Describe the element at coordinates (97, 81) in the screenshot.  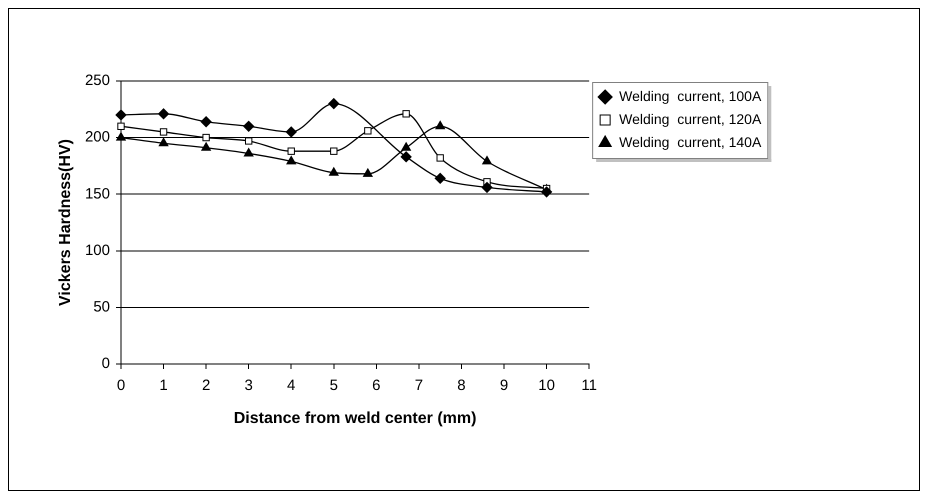
I see `y-tick-label: 250` at that location.